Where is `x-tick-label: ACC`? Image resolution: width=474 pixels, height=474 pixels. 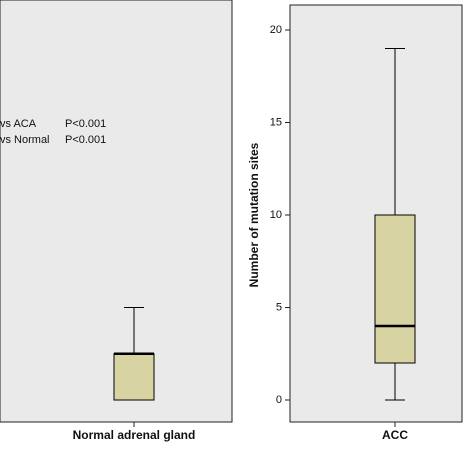 x-tick-label: ACC is located at coordinates (395, 435).